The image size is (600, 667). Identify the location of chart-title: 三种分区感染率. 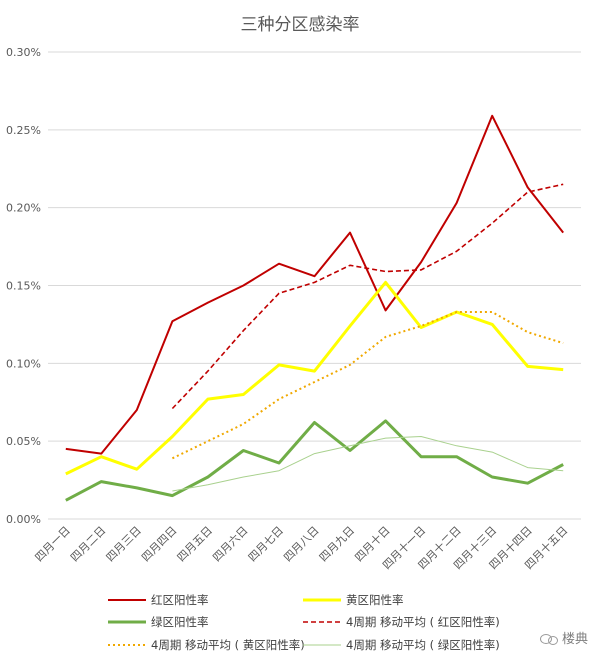
(300, 25).